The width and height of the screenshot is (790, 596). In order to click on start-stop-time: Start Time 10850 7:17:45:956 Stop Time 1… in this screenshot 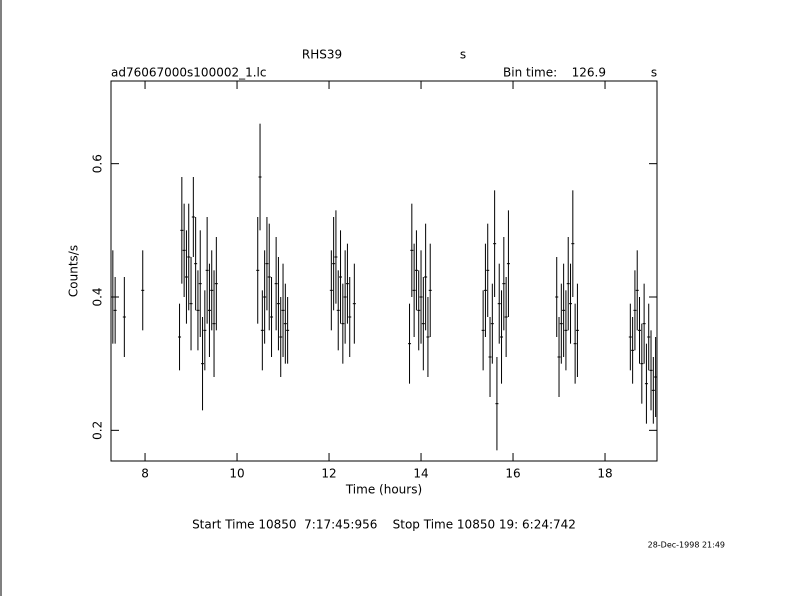, I will do `click(384, 525)`.